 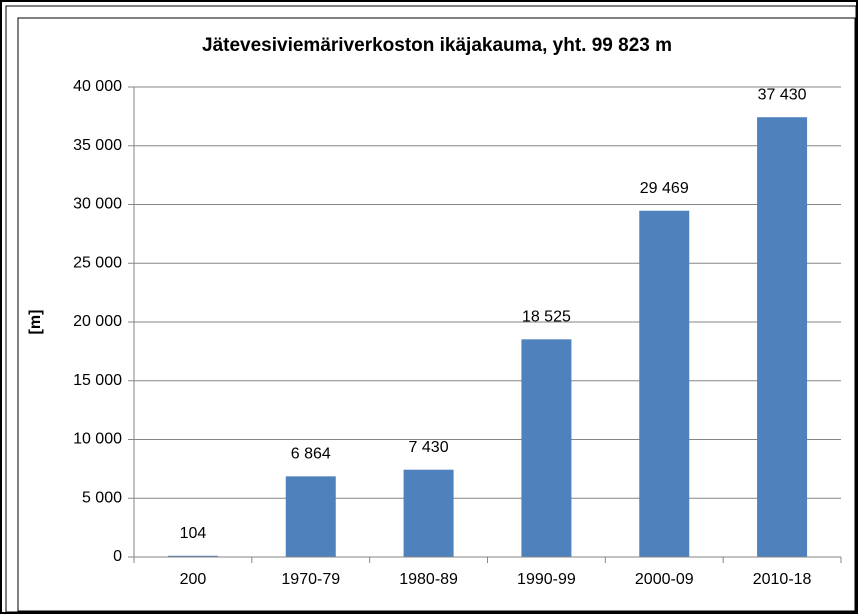 I want to click on data-label: 104, so click(x=193, y=533).